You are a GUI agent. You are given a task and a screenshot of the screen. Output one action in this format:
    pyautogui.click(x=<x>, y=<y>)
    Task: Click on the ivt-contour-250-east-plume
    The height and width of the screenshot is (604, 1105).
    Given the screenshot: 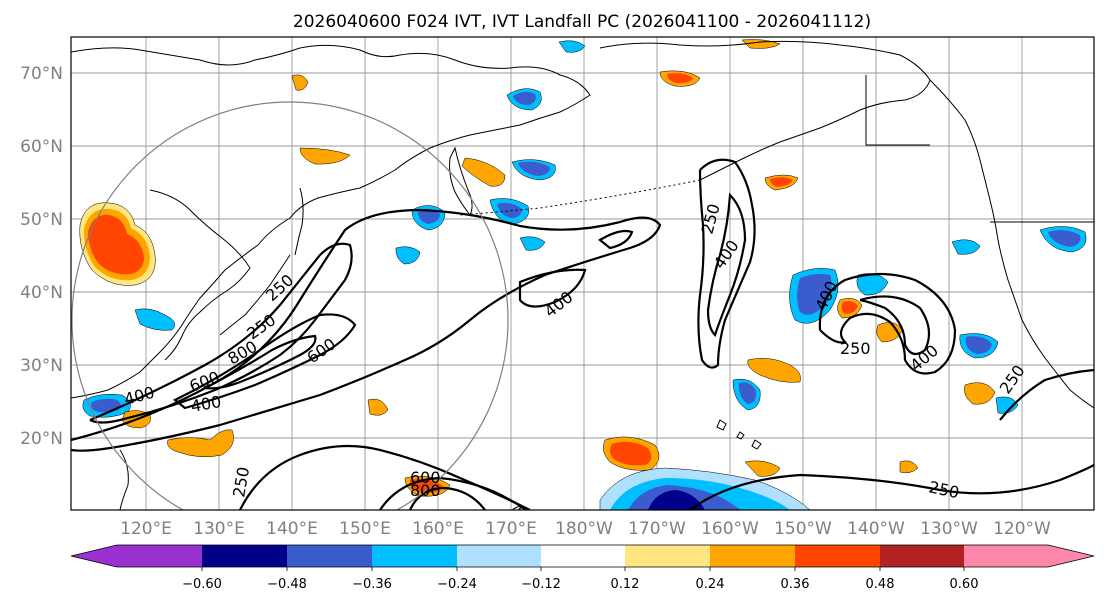 What is the action you would take?
    pyautogui.click(x=726, y=263)
    